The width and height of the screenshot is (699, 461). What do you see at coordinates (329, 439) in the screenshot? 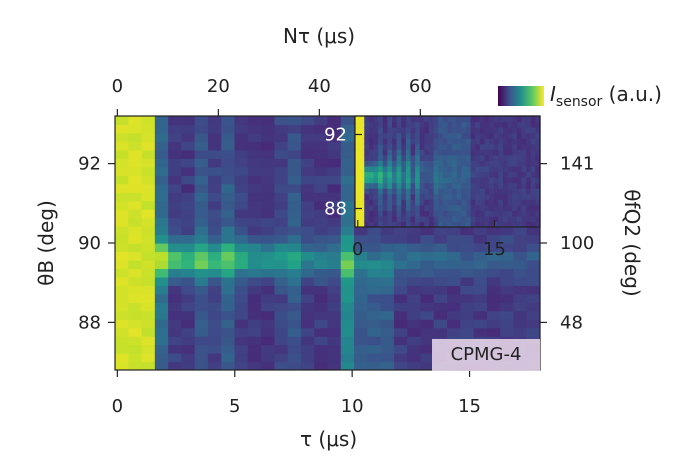
I see `x-axis-label: τ (μs)` at bounding box center [329, 439].